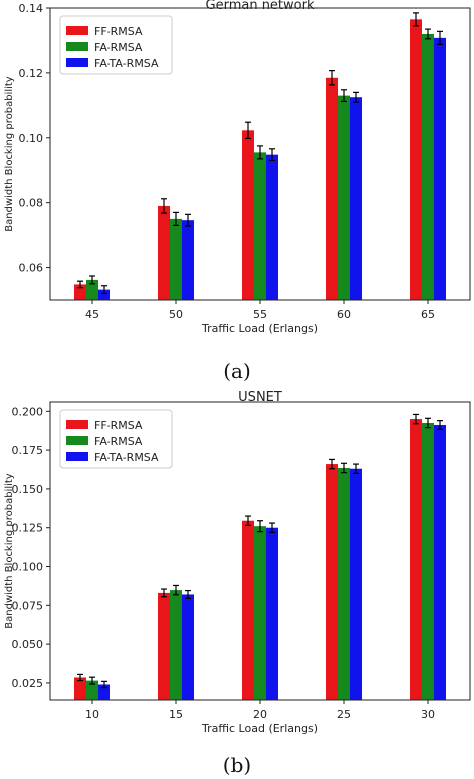 This screenshot has width=474, height=779. Describe the element at coordinates (31, 138) in the screenshot. I see `y-tick-label: 0.10` at that location.